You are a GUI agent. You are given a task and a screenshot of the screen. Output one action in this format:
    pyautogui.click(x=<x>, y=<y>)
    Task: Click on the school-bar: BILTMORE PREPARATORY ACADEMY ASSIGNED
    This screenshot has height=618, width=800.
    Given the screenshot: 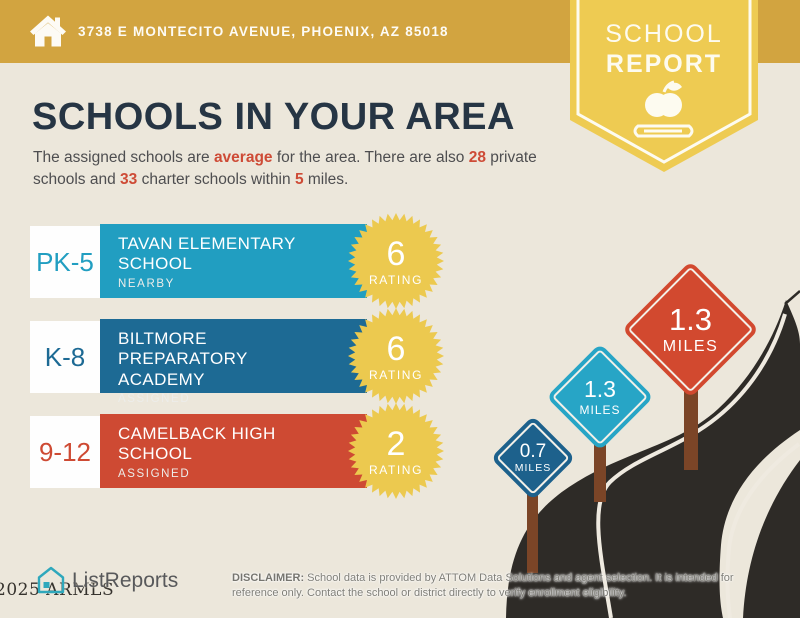 What is the action you would take?
    pyautogui.click(x=233, y=362)
    